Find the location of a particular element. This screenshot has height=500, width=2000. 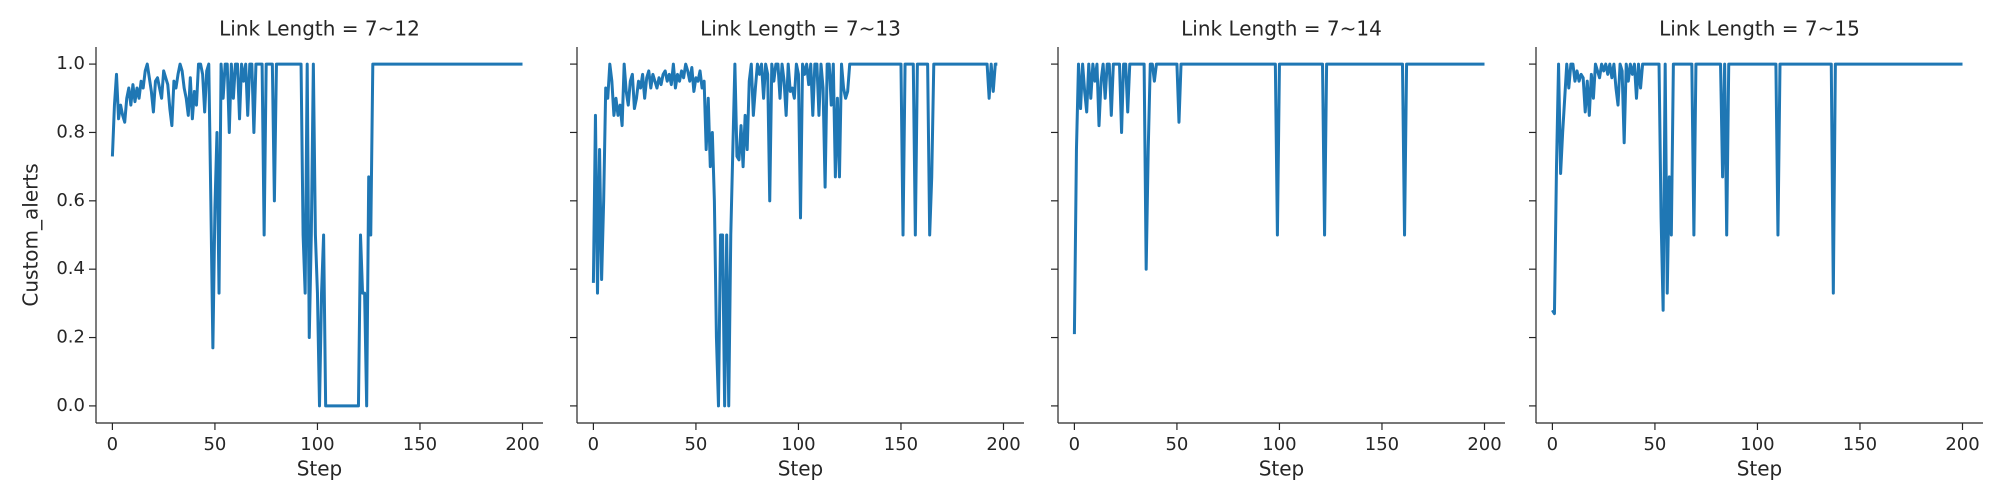

y-tick-label: 0.6 is located at coordinates (70, 200).